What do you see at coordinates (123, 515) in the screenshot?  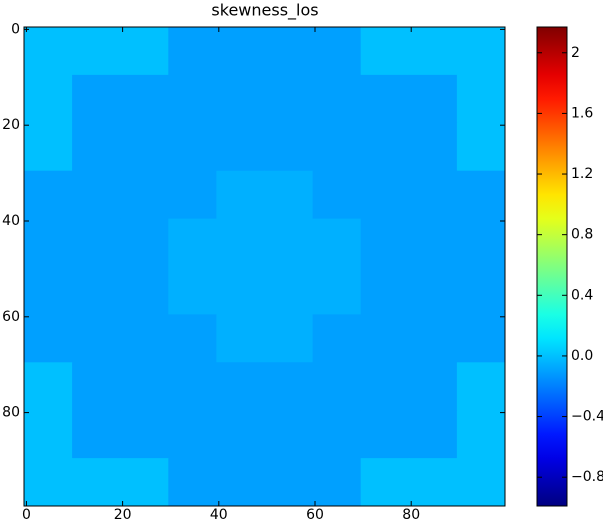 I see `x-tick-label: 20` at bounding box center [123, 515].